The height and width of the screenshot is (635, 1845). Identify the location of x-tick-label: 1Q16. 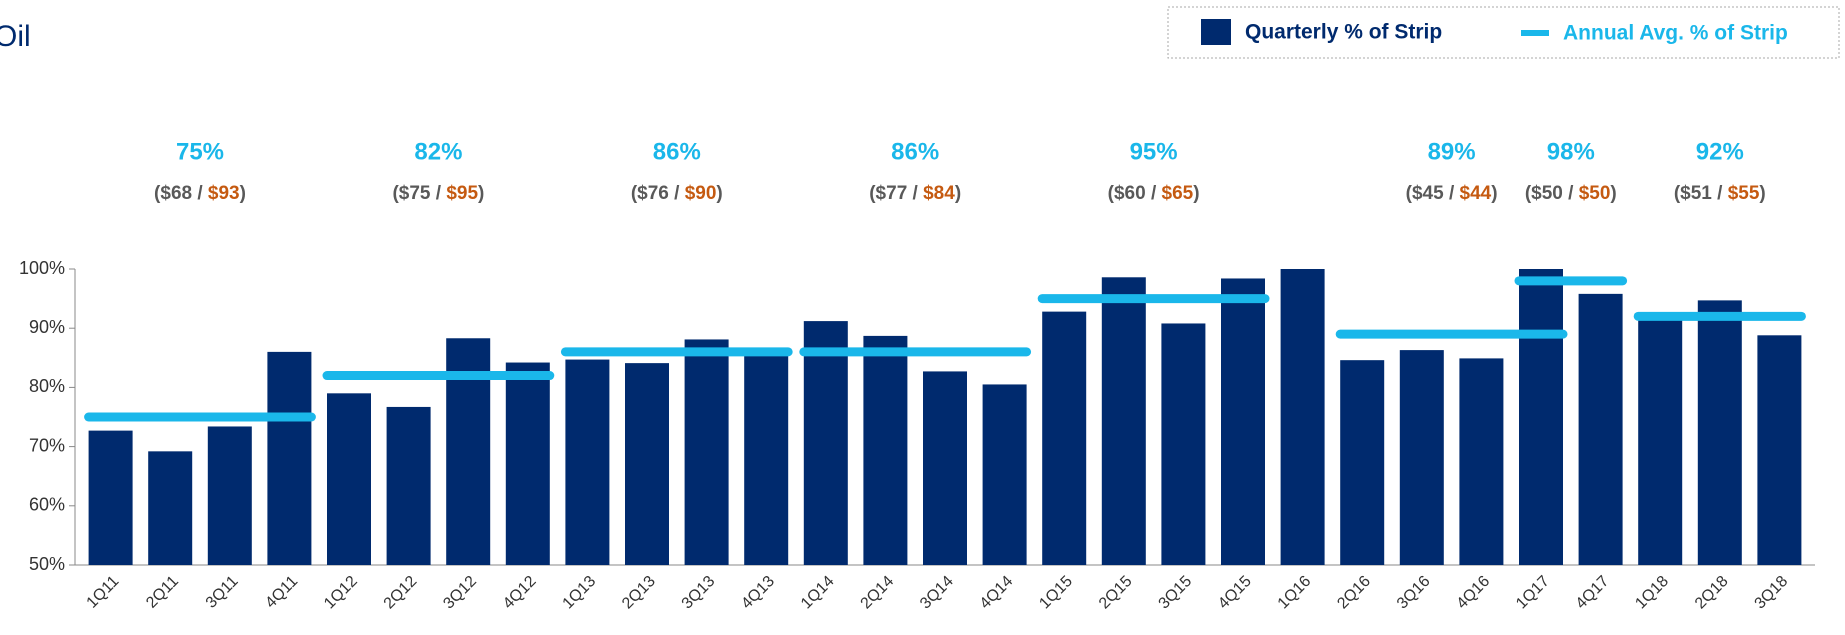
(1295, 593).